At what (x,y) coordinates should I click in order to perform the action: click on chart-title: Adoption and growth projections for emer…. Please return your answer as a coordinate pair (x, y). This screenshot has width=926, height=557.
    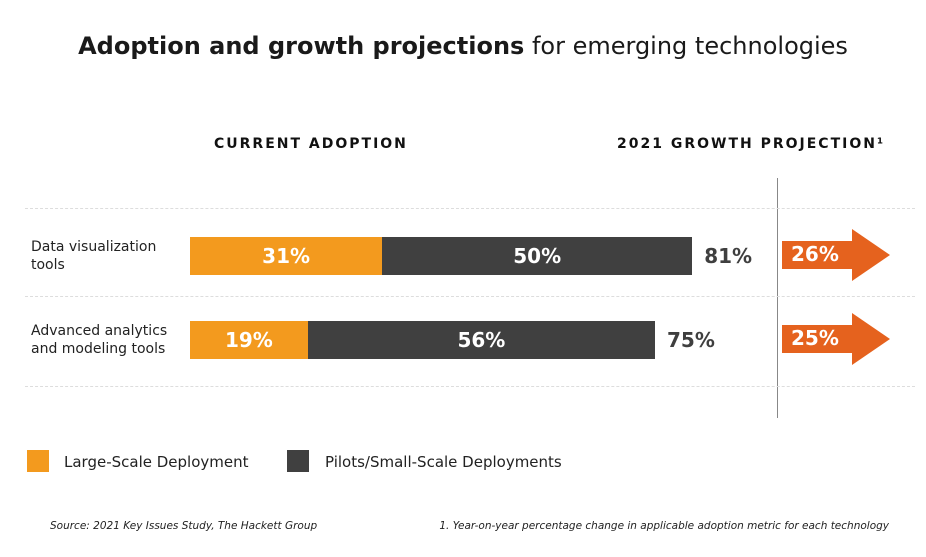
    Looking at the image, I should click on (463, 46).